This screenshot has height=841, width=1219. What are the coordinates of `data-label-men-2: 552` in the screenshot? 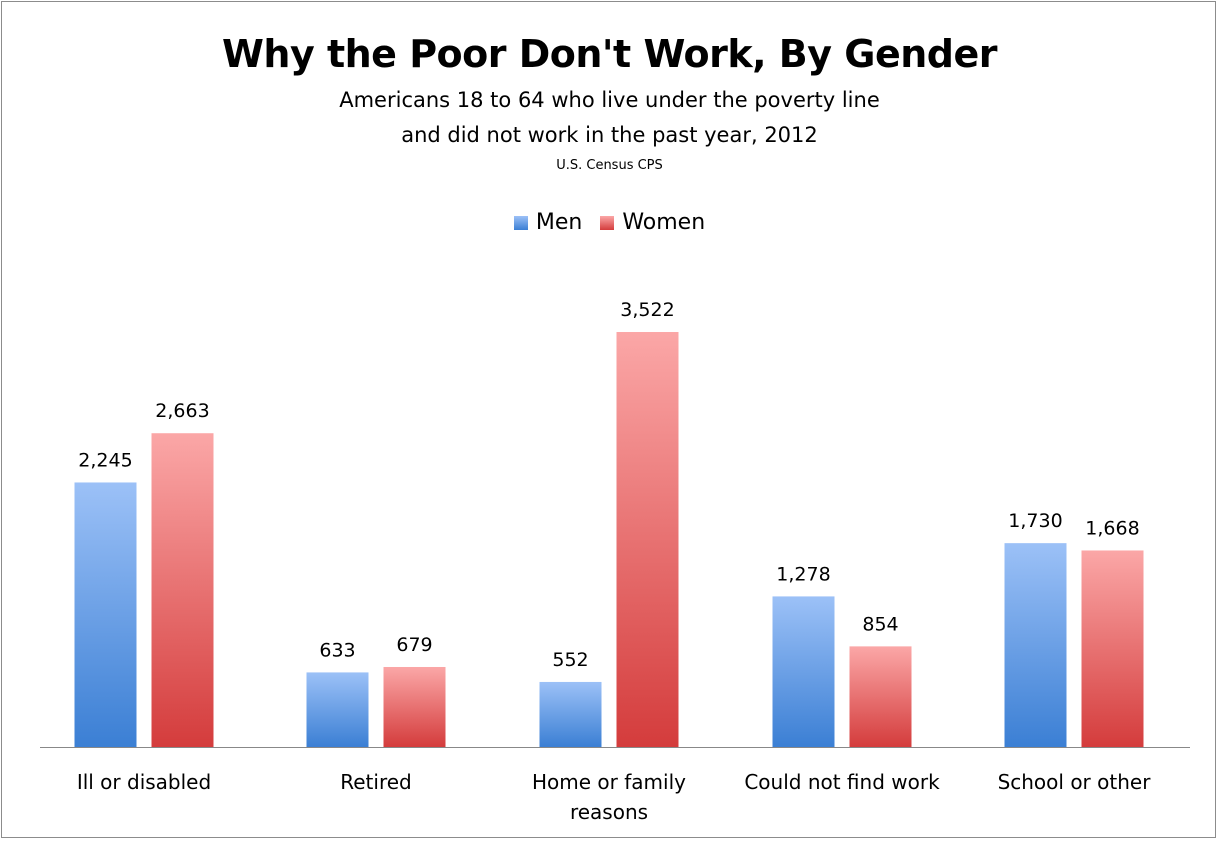 It's located at (570, 660).